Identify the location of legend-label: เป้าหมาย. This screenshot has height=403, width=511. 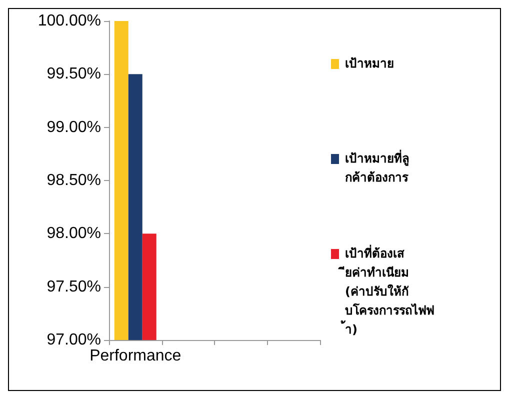
(369, 63).